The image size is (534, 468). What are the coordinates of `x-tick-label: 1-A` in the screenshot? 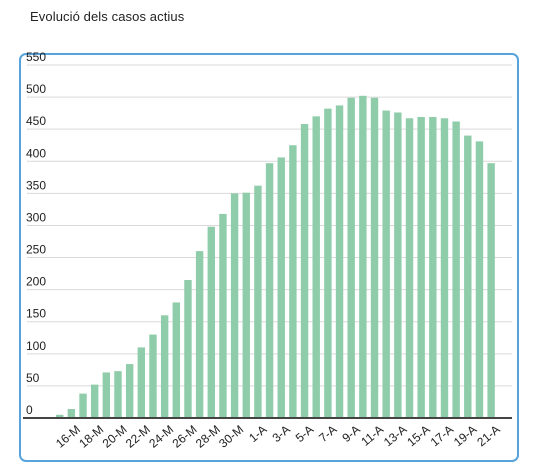 It's located at (257, 433).